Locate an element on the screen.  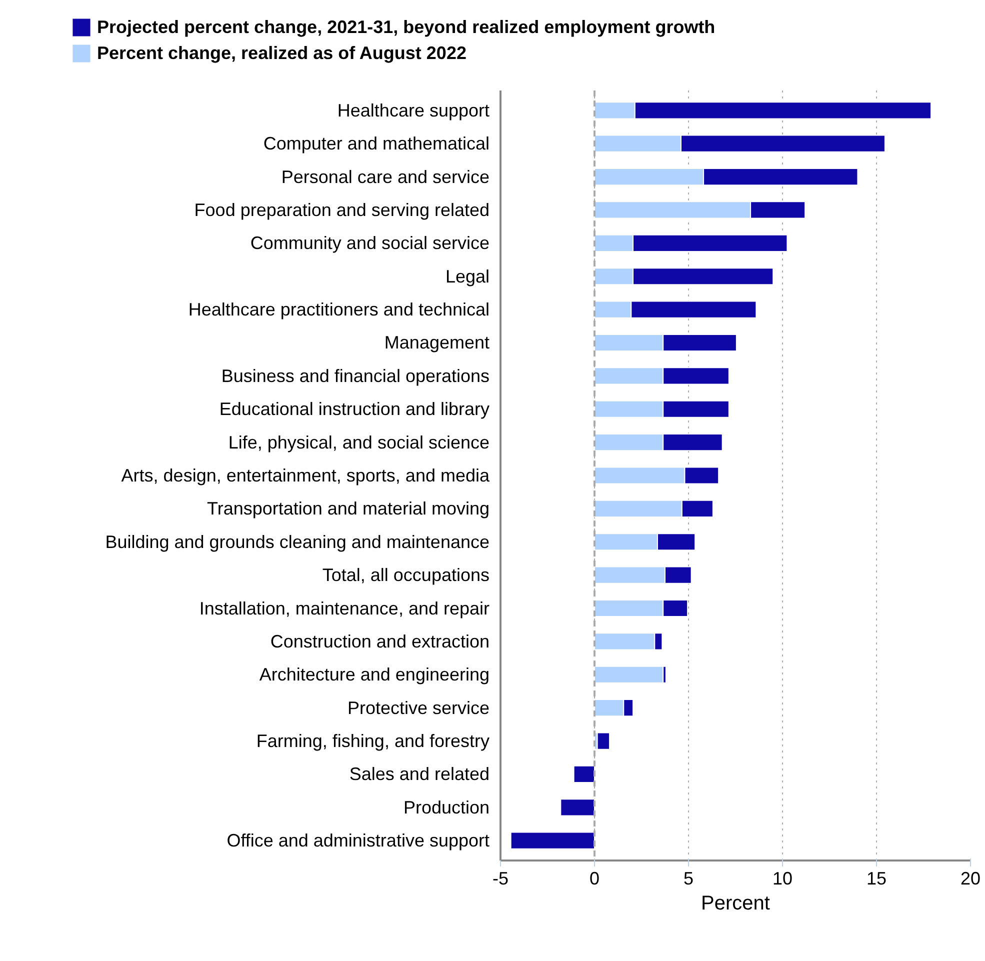
x-tick-label: 10 is located at coordinates (782, 878).